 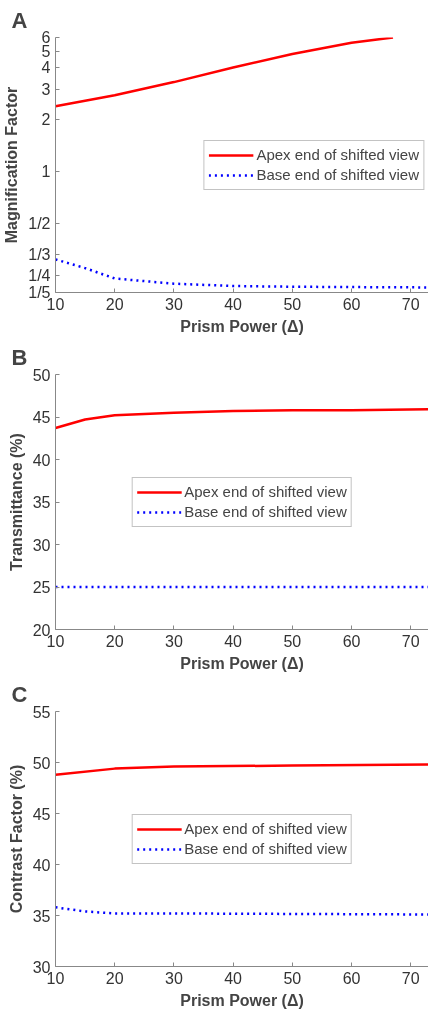 I want to click on y-tick-label: 4, so click(x=46, y=68).